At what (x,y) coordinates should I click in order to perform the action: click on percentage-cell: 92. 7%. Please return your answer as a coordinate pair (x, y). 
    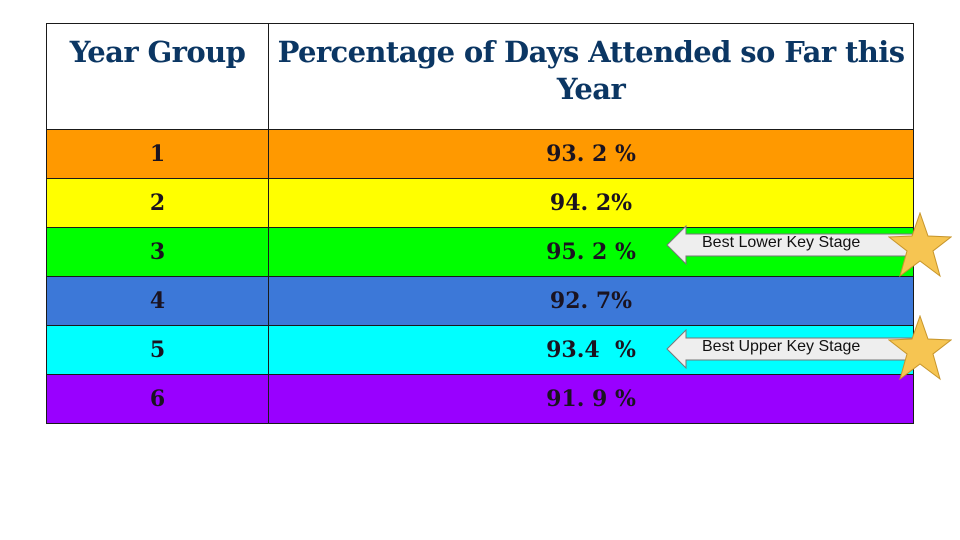
    Looking at the image, I should click on (591, 301).